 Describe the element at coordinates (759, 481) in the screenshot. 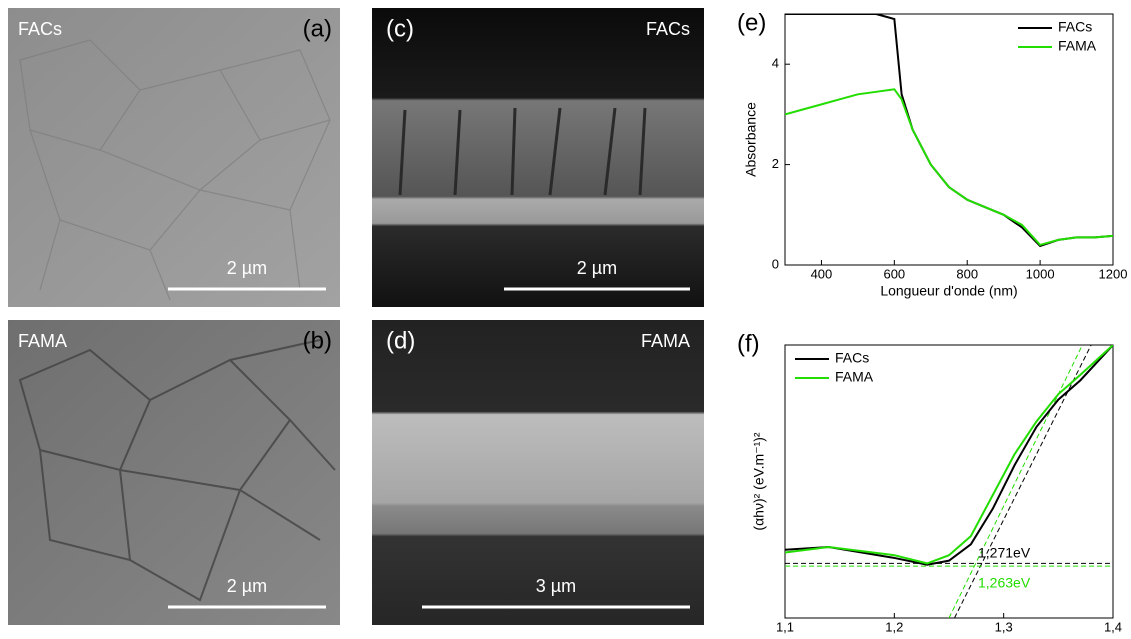

I see `y-axis-label: (αhν)² (eV.m⁻¹)²` at that location.